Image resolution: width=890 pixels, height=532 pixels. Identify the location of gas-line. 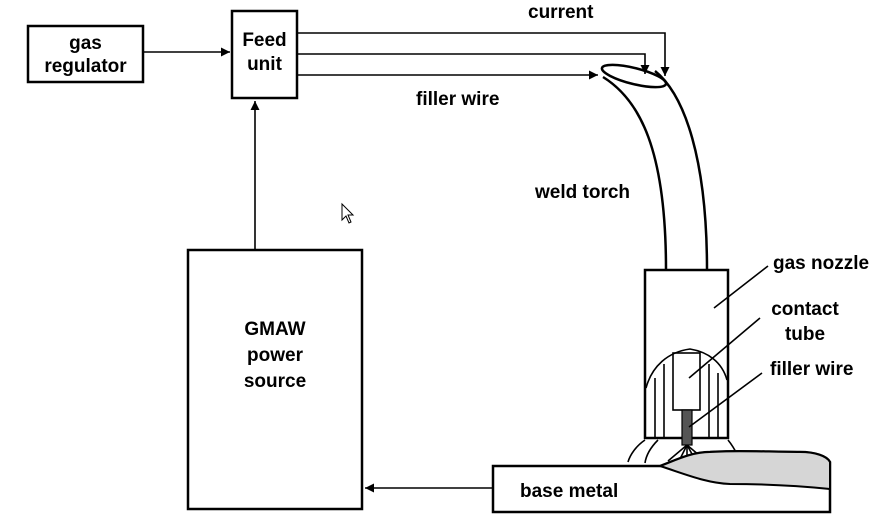
(473, 63).